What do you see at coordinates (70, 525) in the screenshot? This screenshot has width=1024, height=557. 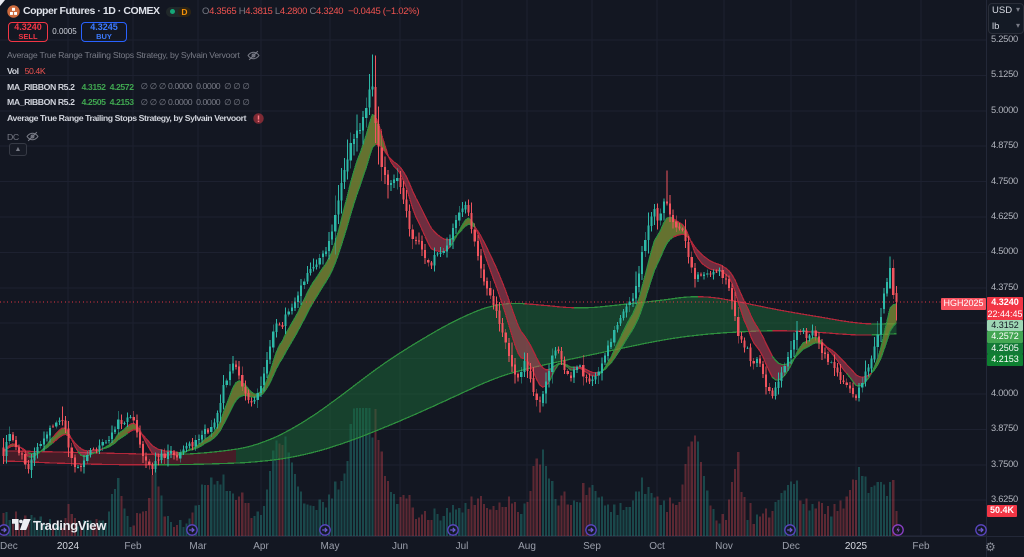 I see `svg-text: TradingView` at bounding box center [70, 525].